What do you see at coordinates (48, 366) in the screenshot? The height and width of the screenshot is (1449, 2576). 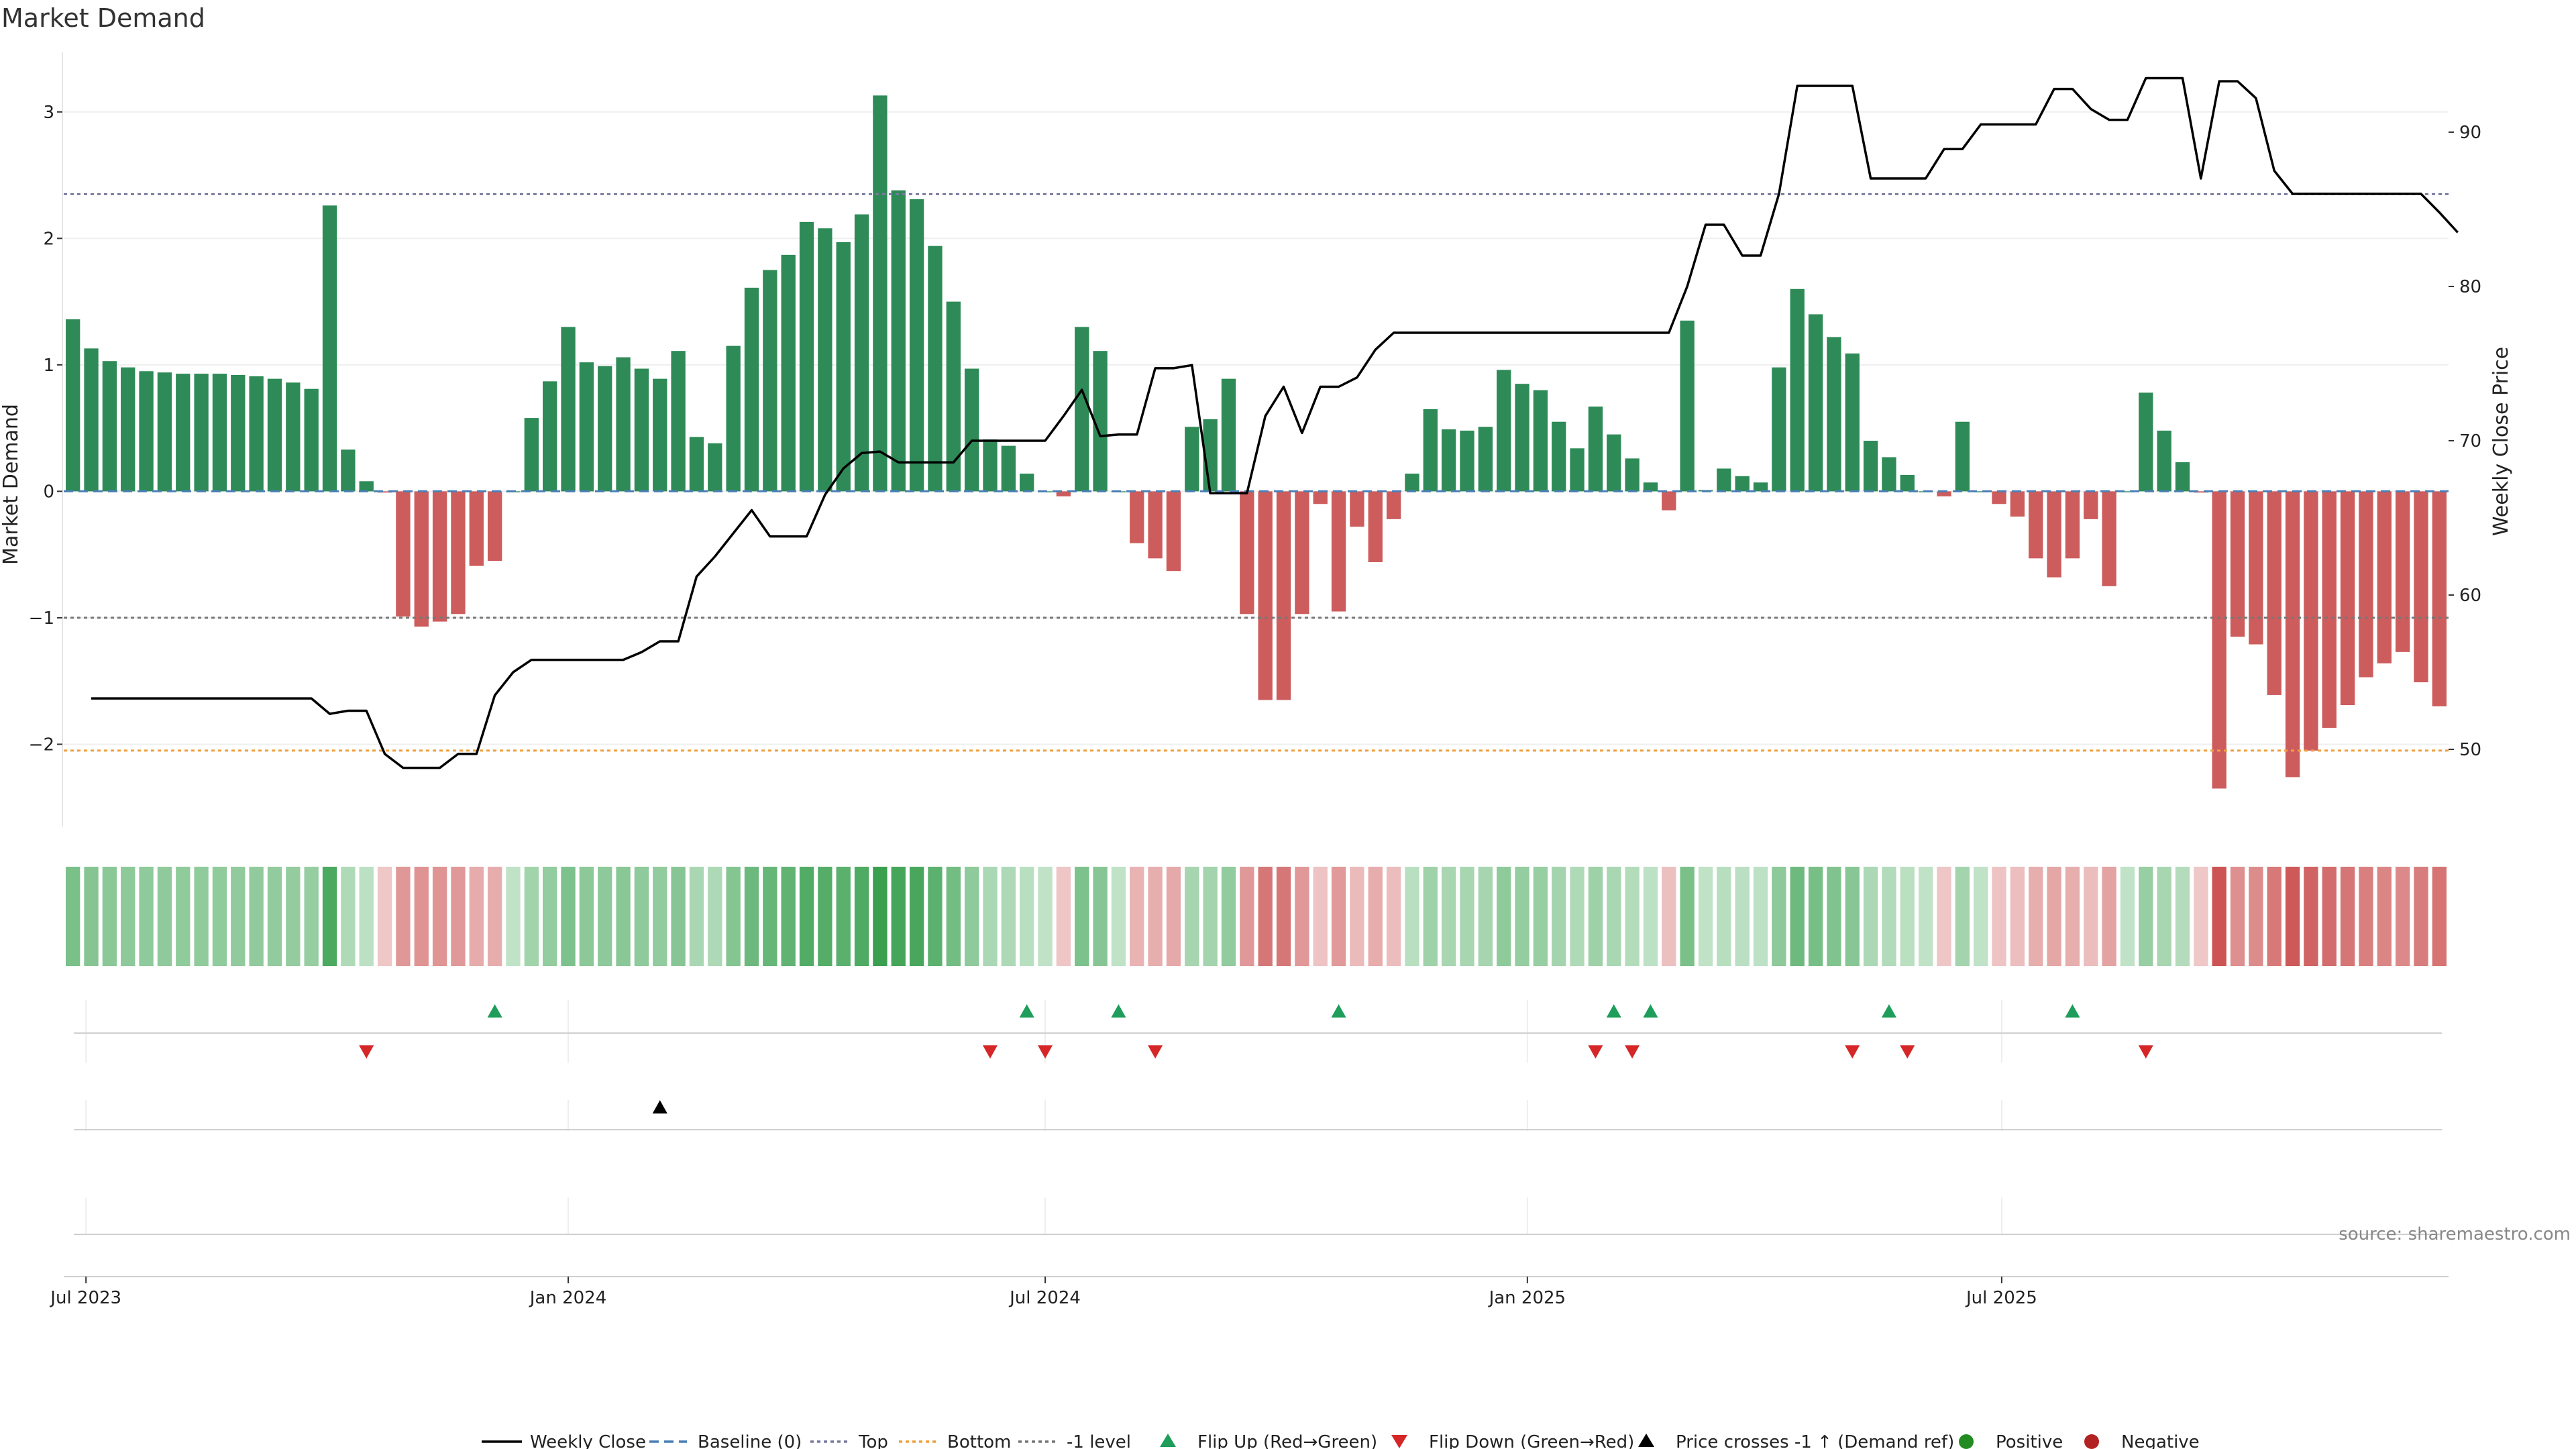 I see `y-tick-label: 1` at bounding box center [48, 366].